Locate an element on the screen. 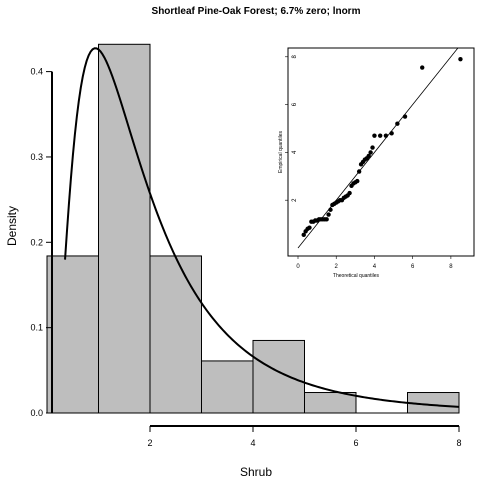  qq-x-tick-label-2: 4 is located at coordinates (375, 267).